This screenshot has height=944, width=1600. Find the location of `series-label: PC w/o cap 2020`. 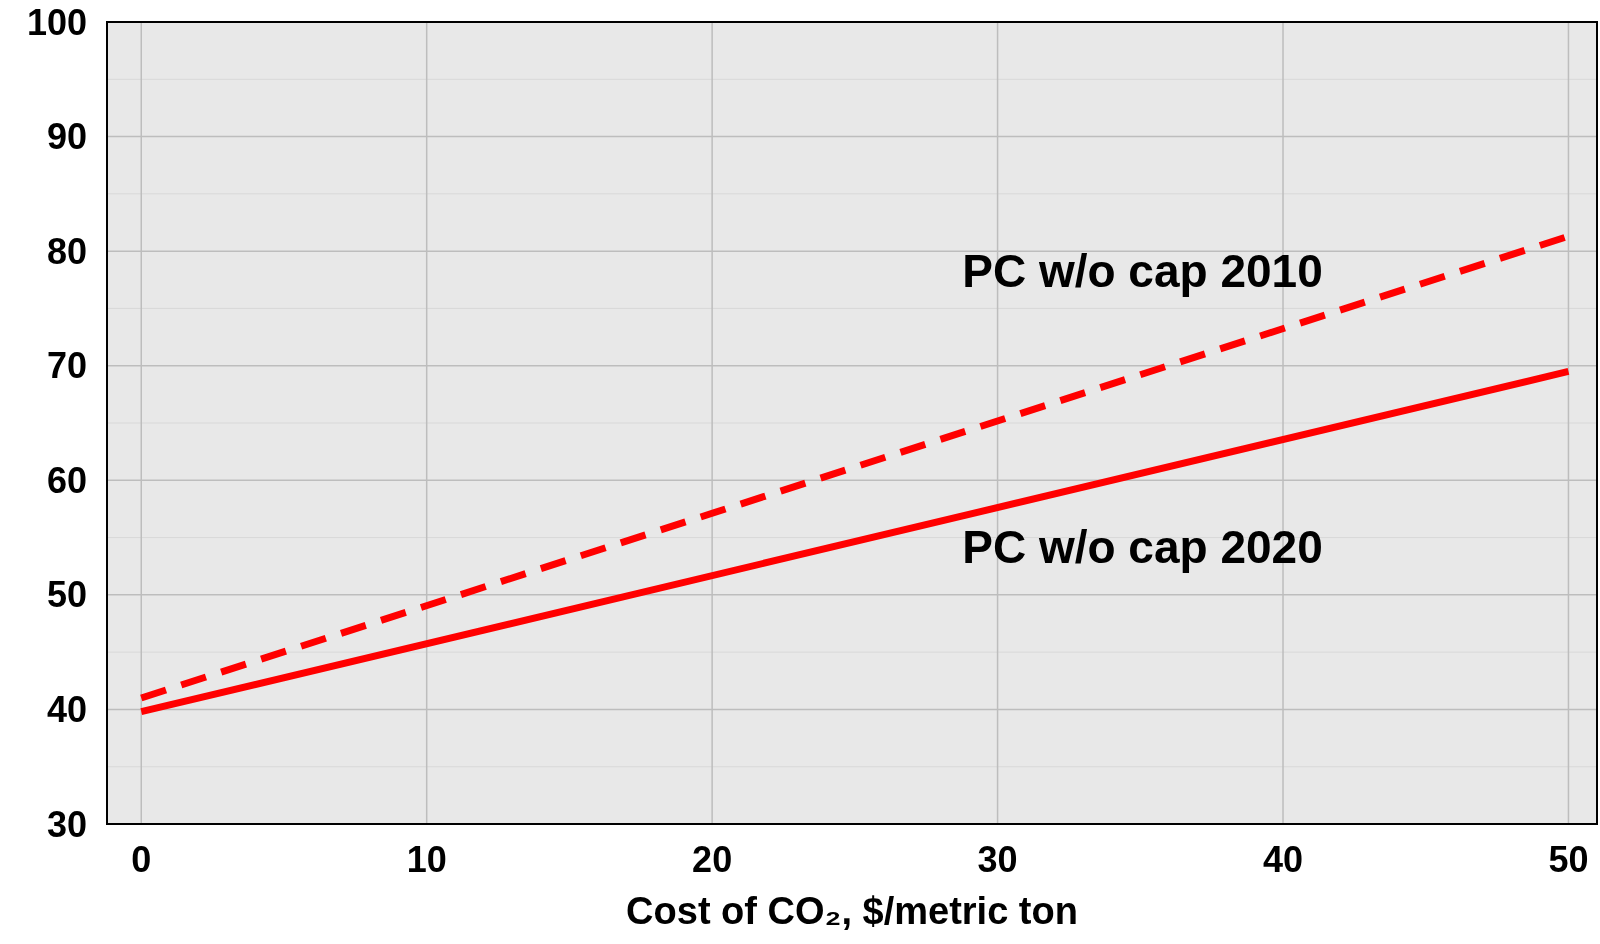

series-label: PC w/o cap 2020 is located at coordinates (1142, 547).